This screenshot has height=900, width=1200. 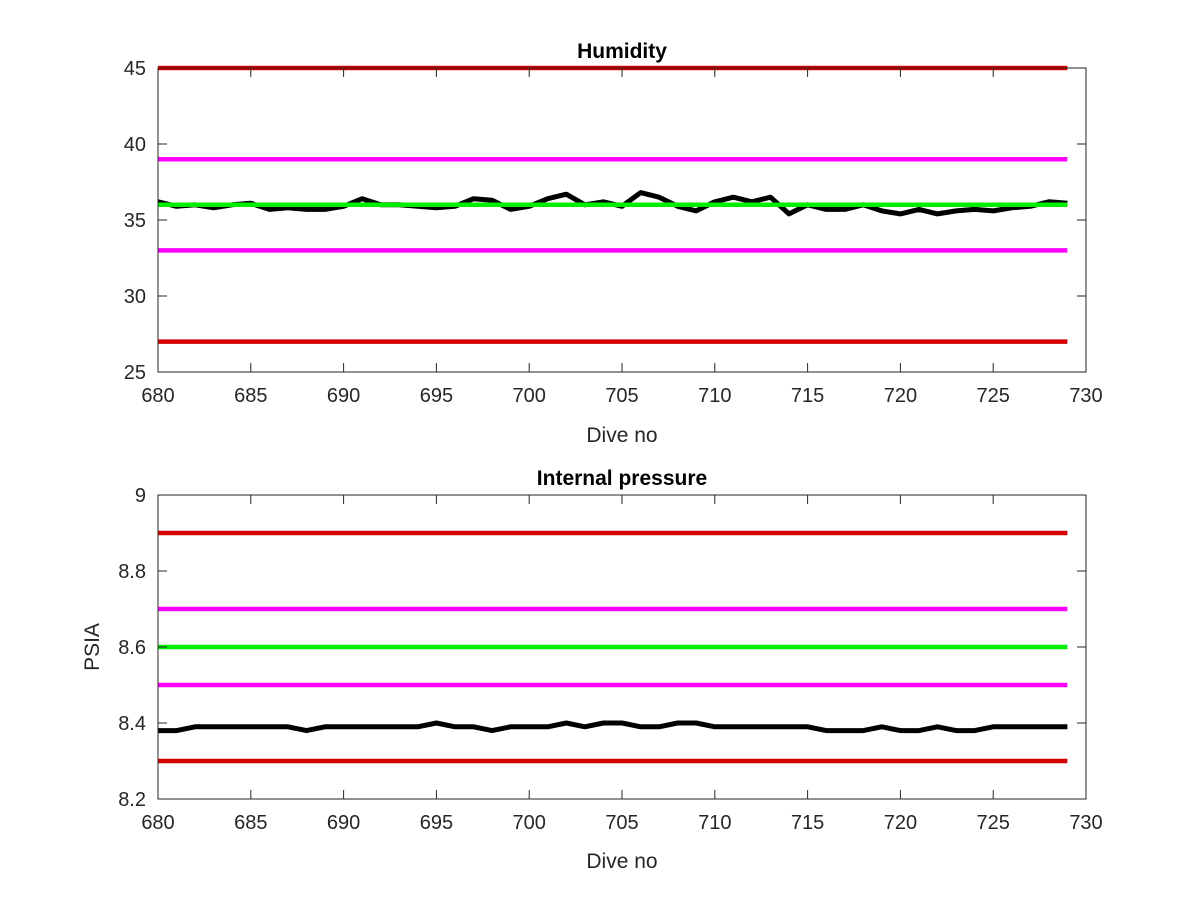 I want to click on y-tick-label: 8.4, so click(x=132, y=724).